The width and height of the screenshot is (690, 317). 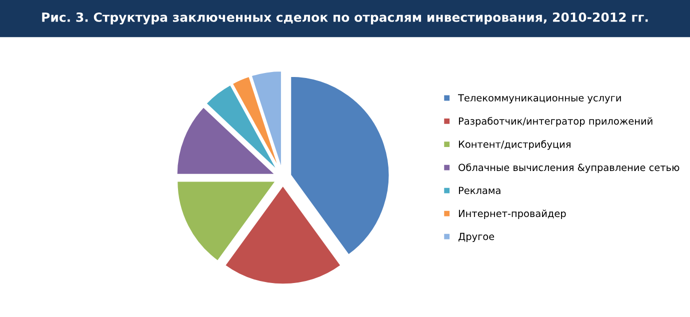 I want to click on legend-label: Интернет-провайдер, so click(x=512, y=215).